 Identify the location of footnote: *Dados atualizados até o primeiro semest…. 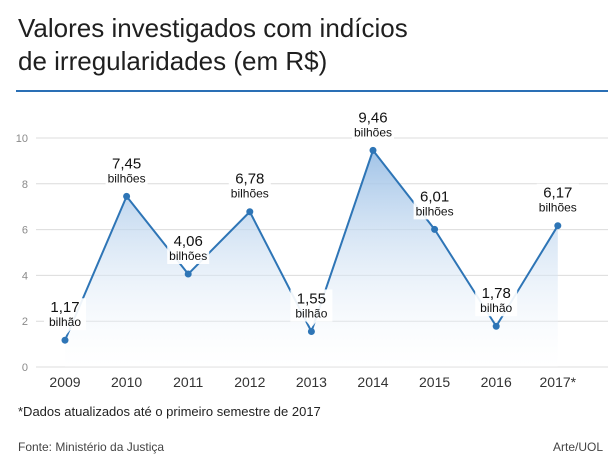
(169, 411).